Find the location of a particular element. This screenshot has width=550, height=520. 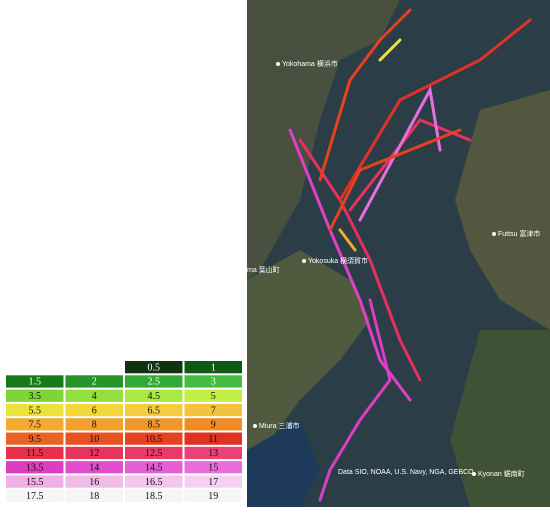

legend-value: 17.5 is located at coordinates (35, 496).